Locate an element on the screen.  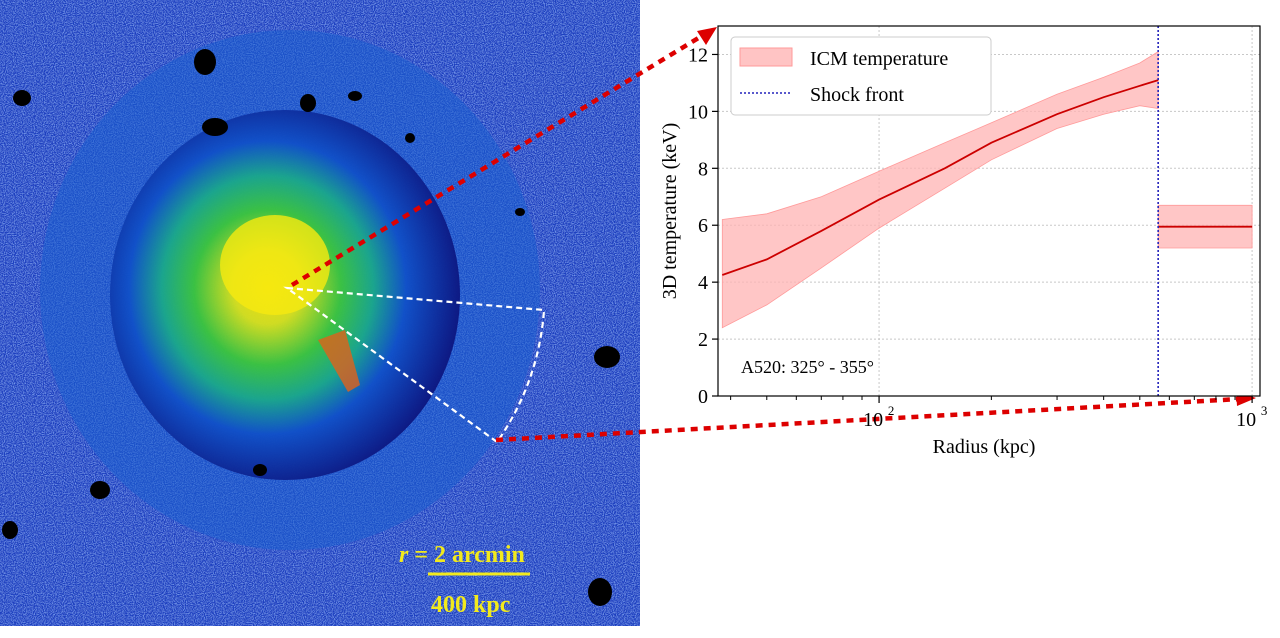
scale-radius-label: r = 2 arcmin is located at coordinates (462, 555).